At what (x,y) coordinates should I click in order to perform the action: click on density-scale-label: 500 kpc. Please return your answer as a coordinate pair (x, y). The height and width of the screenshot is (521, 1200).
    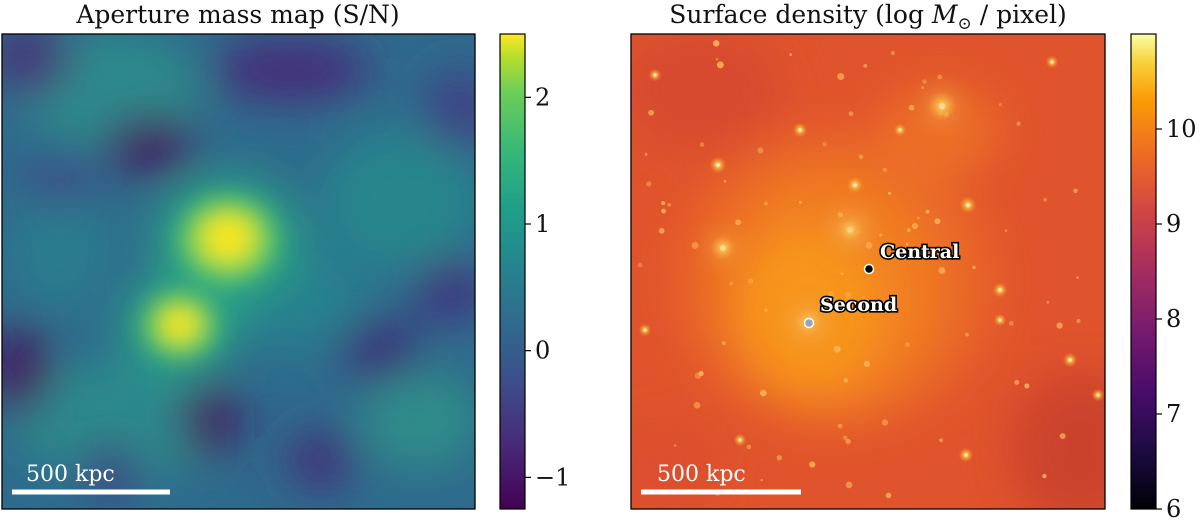
    Looking at the image, I should click on (701, 474).